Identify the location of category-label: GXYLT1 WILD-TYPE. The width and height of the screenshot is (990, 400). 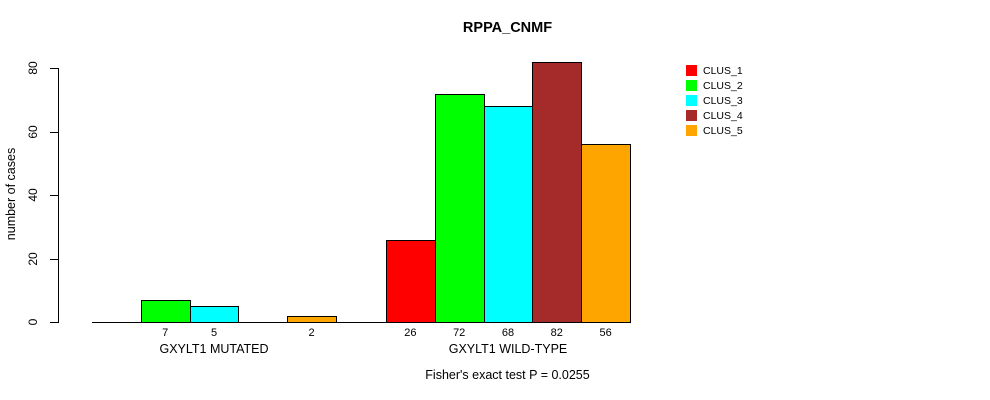
(508, 349).